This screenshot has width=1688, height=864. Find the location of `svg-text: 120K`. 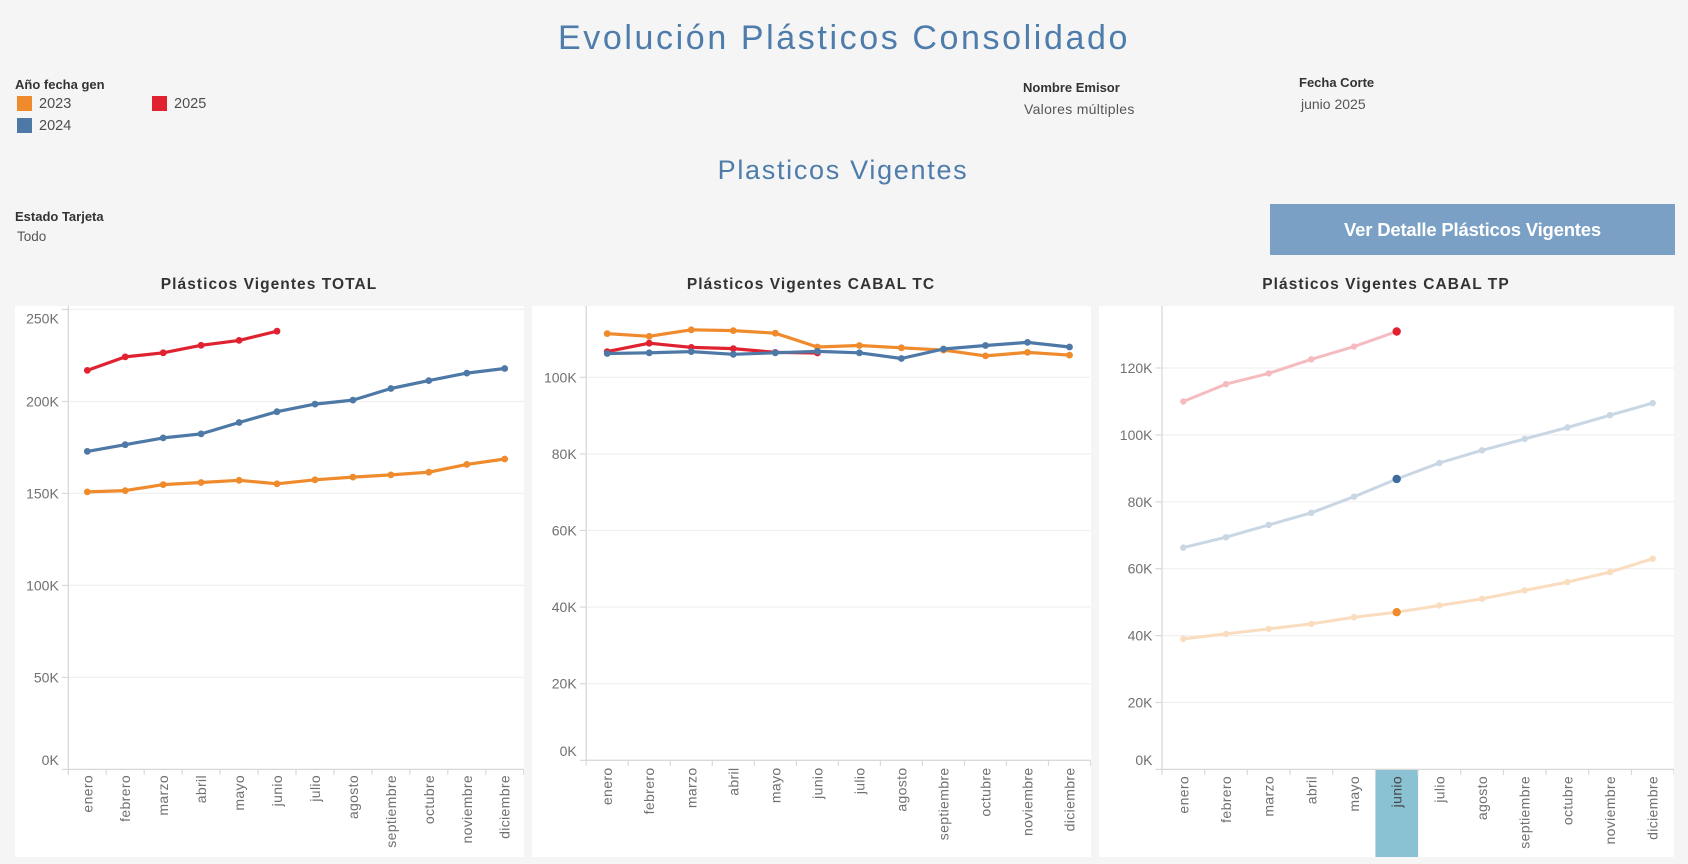

svg-text: 120K is located at coordinates (1136, 368).